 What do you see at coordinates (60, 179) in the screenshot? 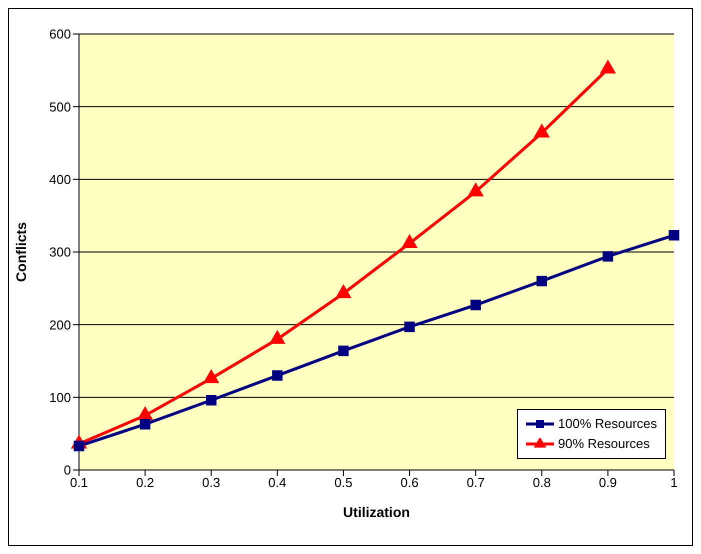
I see `y-tick-label: 400` at bounding box center [60, 179].